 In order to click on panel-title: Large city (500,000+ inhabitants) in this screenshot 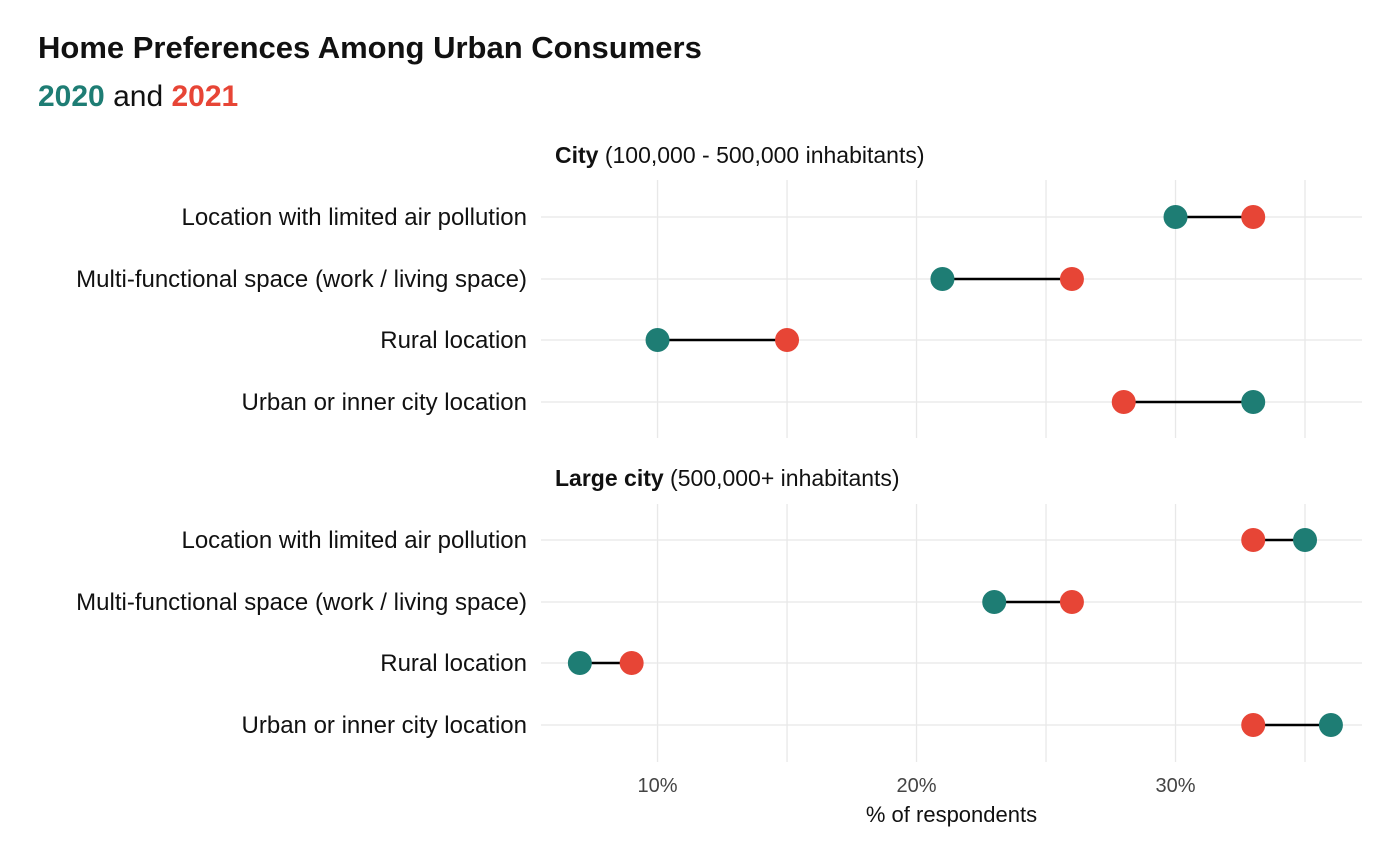, I will do `click(727, 478)`.